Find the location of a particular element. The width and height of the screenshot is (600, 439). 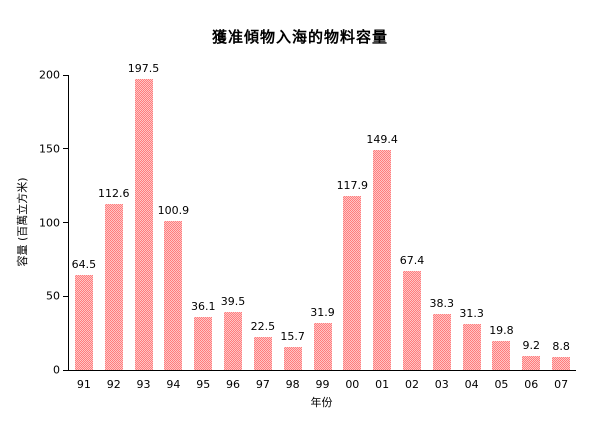

bar-value-label: 64.5 is located at coordinates (84, 264).